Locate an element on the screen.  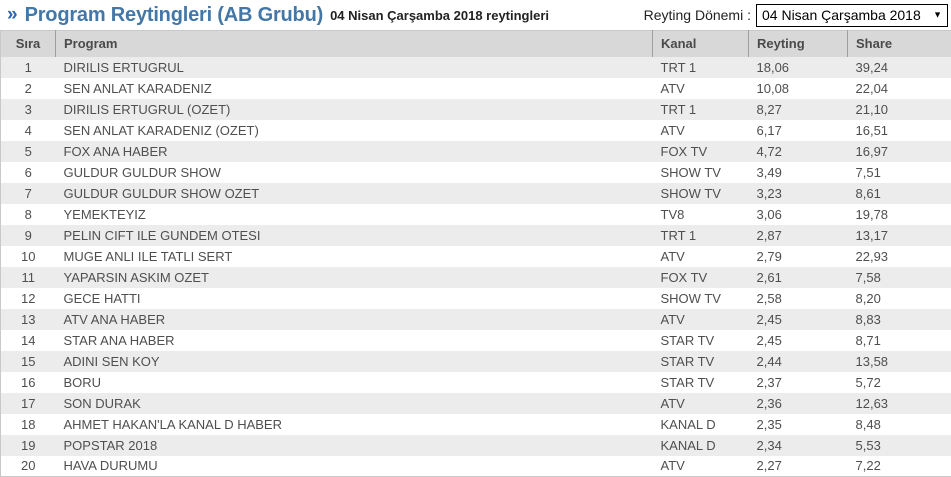
cell-program: SEN ANLAT KARADENIZ (OZET) is located at coordinates (161, 130).